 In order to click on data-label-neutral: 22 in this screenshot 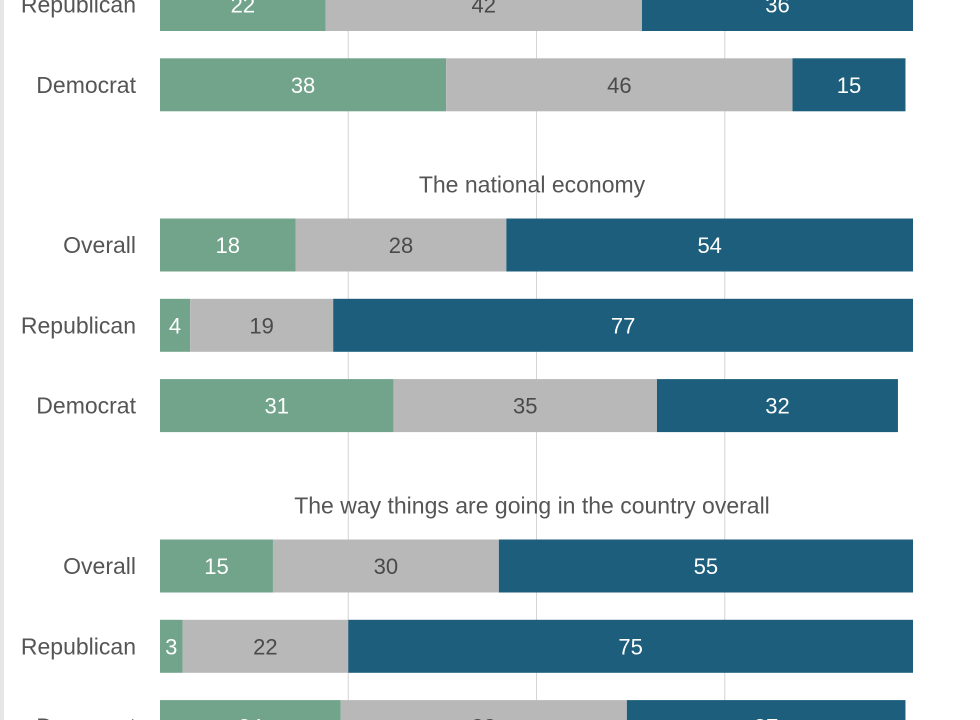, I will do `click(265, 646)`.